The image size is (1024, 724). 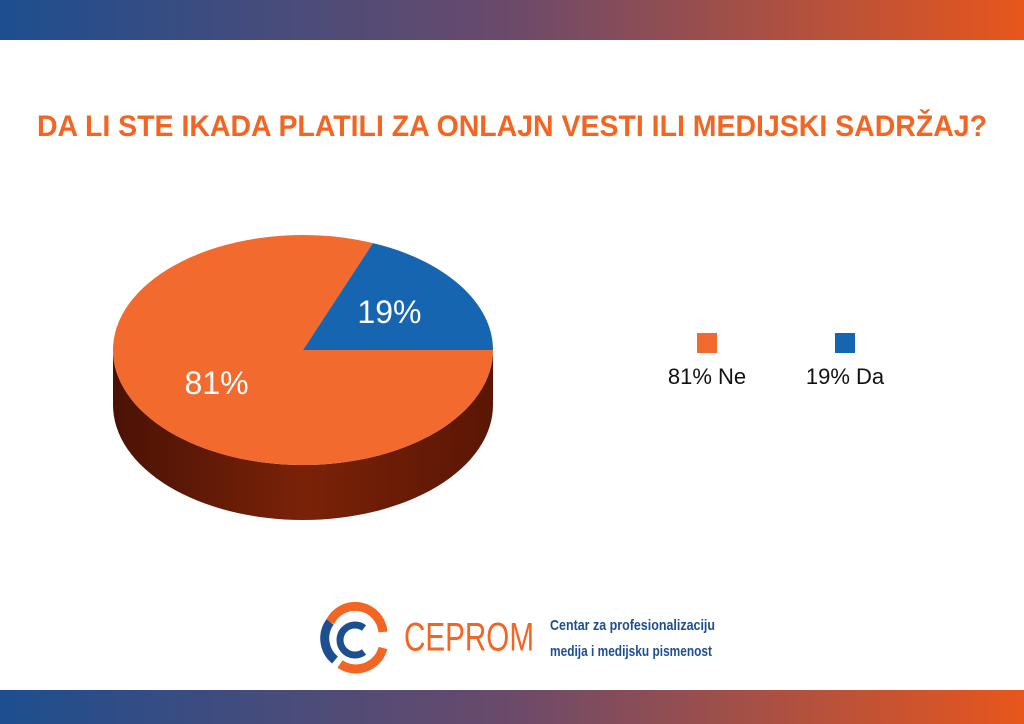 I want to click on slice-label: 19%, so click(x=389, y=312).